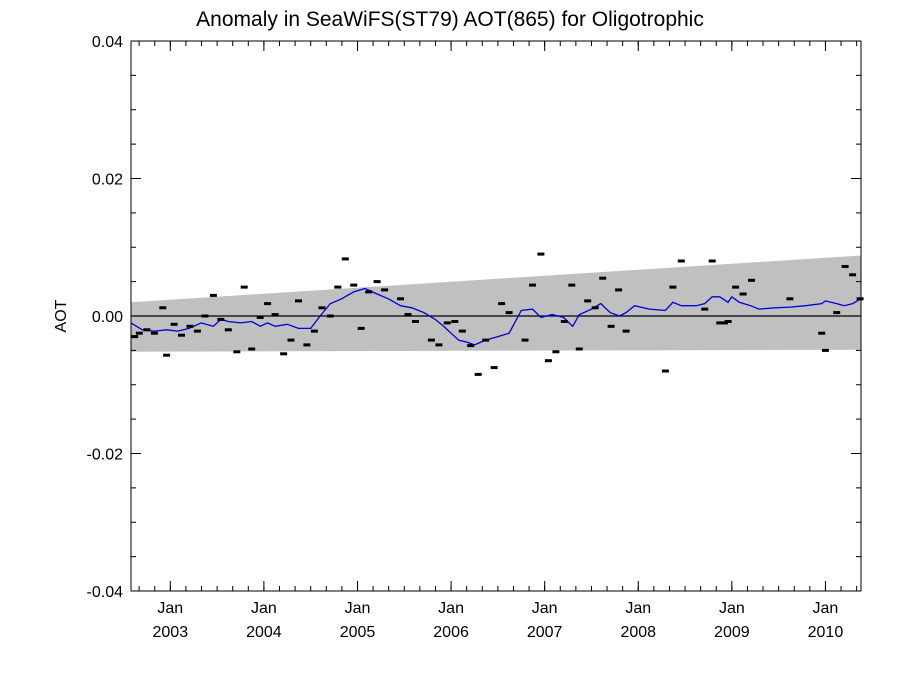  Describe the element at coordinates (451, 632) in the screenshot. I see `x-tick-year: 2006` at that location.